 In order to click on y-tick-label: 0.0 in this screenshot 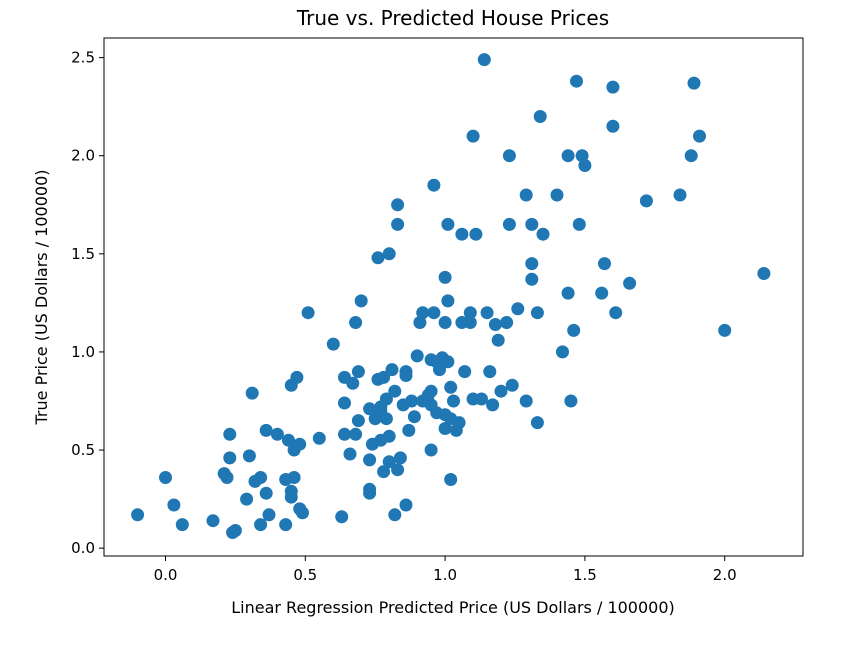, I will do `click(83, 548)`.